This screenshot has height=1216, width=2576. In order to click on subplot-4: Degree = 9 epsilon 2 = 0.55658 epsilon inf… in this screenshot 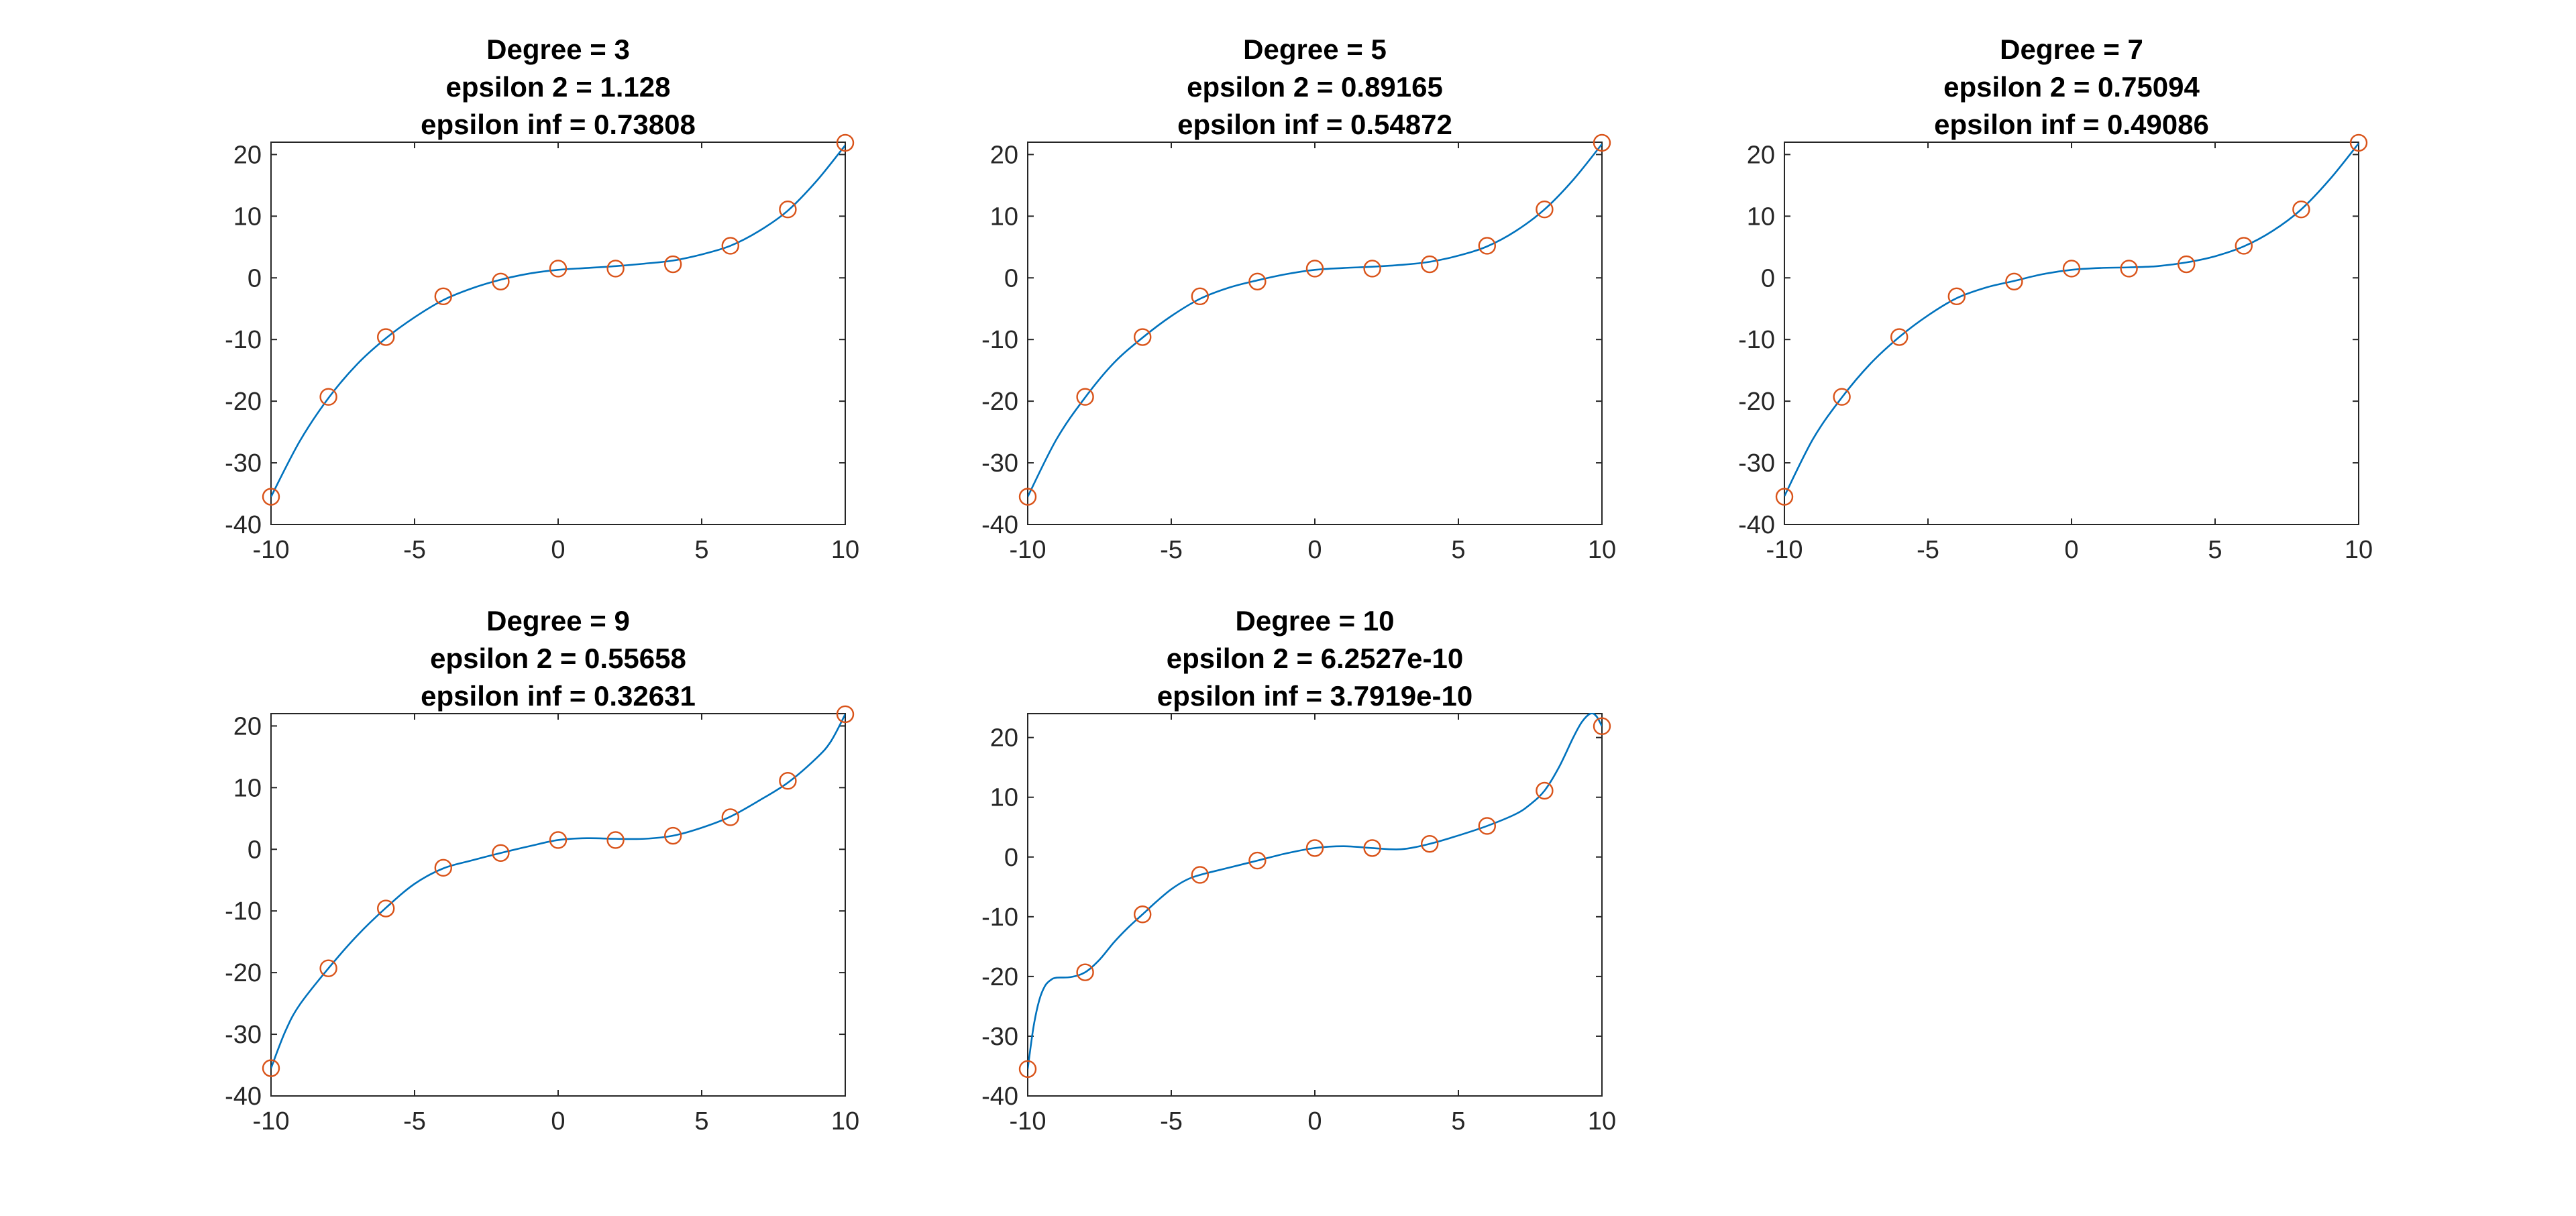, I will do `click(542, 870)`.